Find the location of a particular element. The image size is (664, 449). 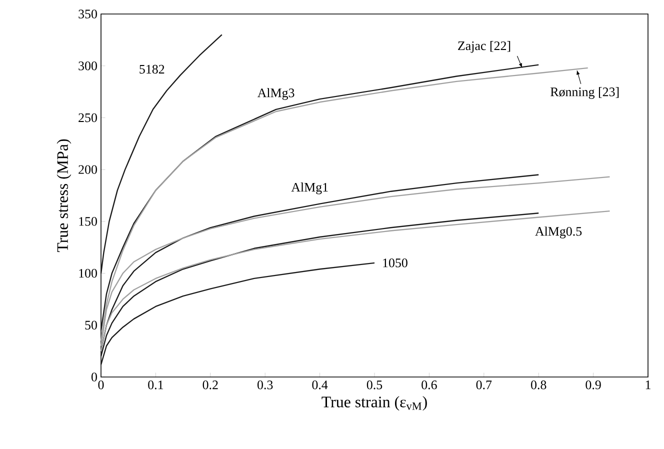

y-tick-label: 350 is located at coordinates (87, 14).